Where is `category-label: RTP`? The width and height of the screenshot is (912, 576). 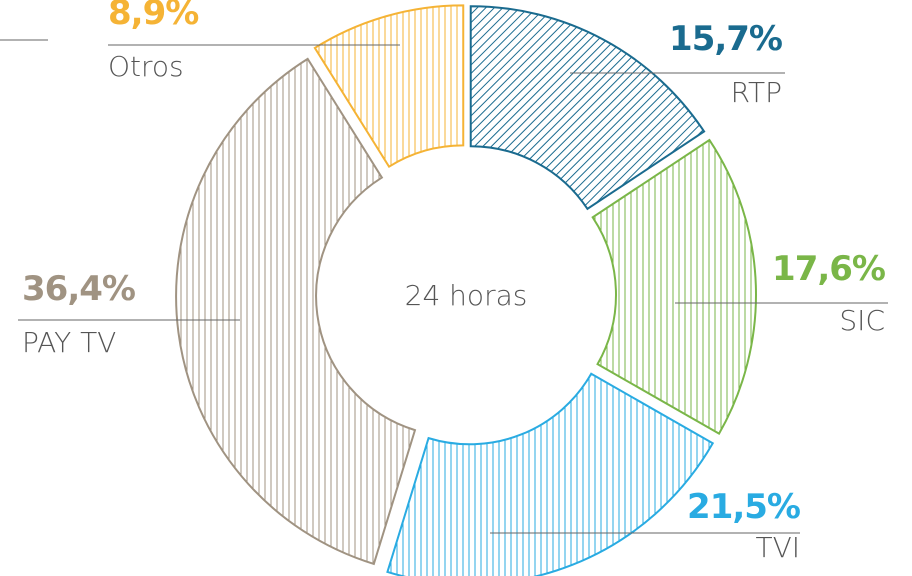 category-label: RTP is located at coordinates (756, 92).